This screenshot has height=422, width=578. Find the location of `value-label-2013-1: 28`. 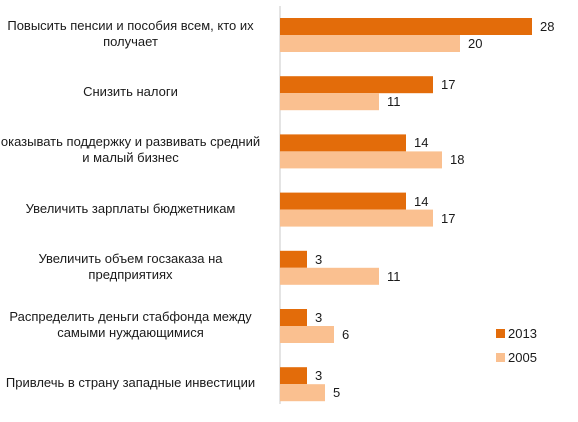

value-label-2013-1: 28 is located at coordinates (547, 26).